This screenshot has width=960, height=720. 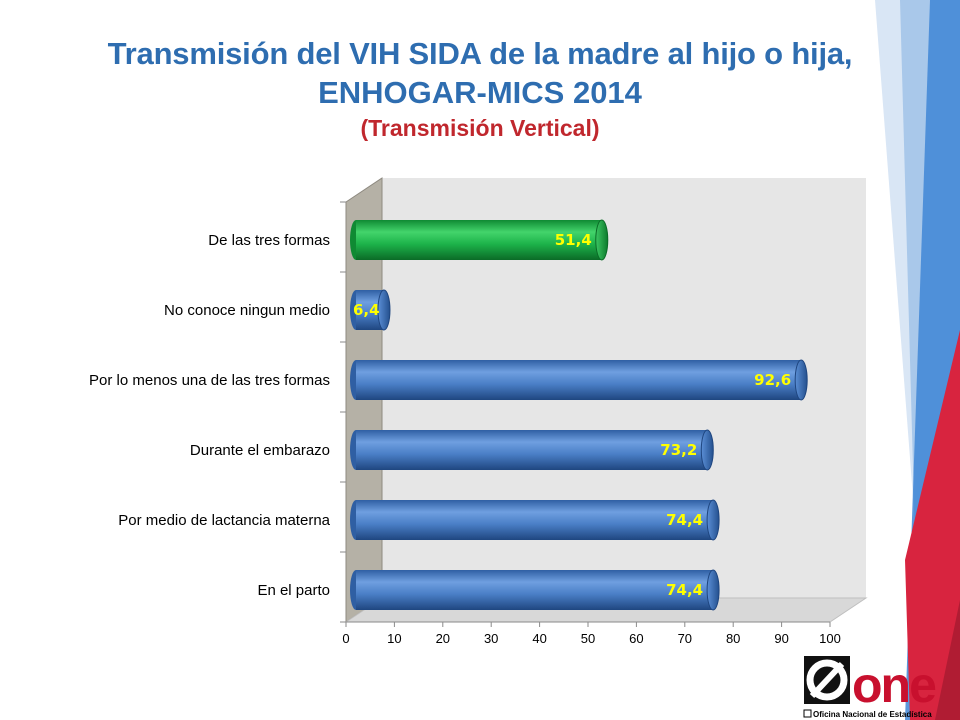 What do you see at coordinates (733, 638) in the screenshot?
I see `x-tick-label: 80` at bounding box center [733, 638].